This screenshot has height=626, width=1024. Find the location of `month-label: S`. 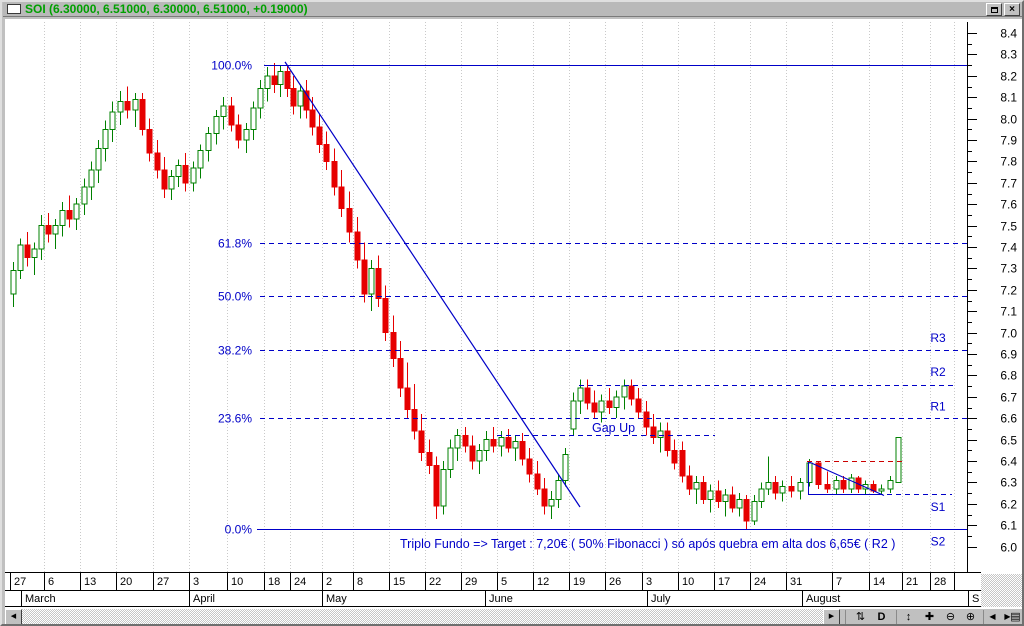

month-label: S is located at coordinates (975, 599).